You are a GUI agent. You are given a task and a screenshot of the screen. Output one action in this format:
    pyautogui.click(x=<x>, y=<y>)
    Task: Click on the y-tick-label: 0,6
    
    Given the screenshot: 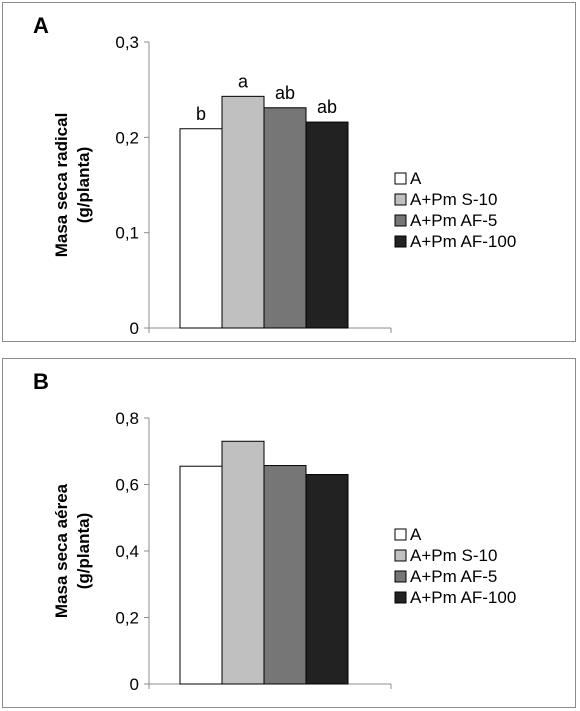 What is the action you would take?
    pyautogui.click(x=127, y=485)
    